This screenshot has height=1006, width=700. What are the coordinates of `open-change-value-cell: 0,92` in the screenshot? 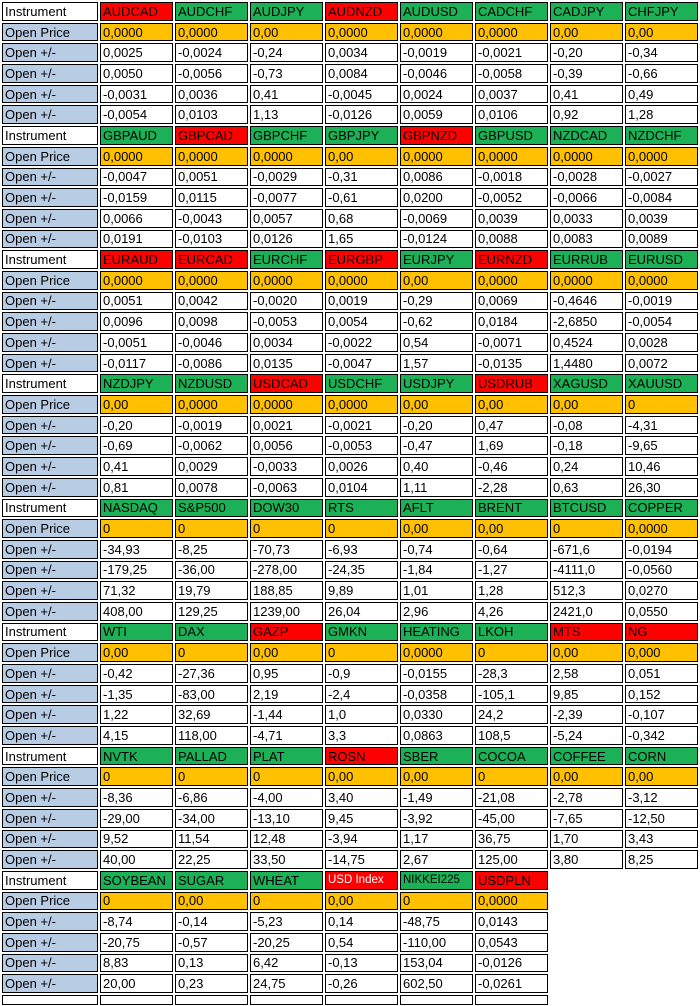 It's located at (586, 115).